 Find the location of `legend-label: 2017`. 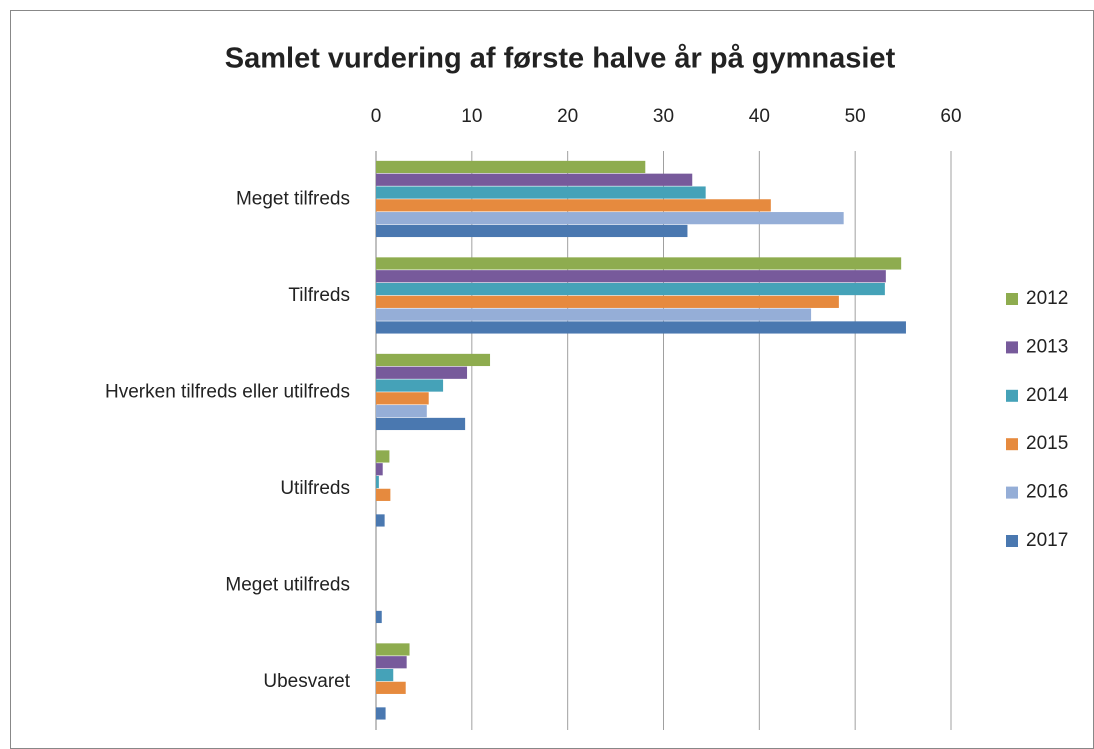

legend-label: 2017 is located at coordinates (1047, 540).